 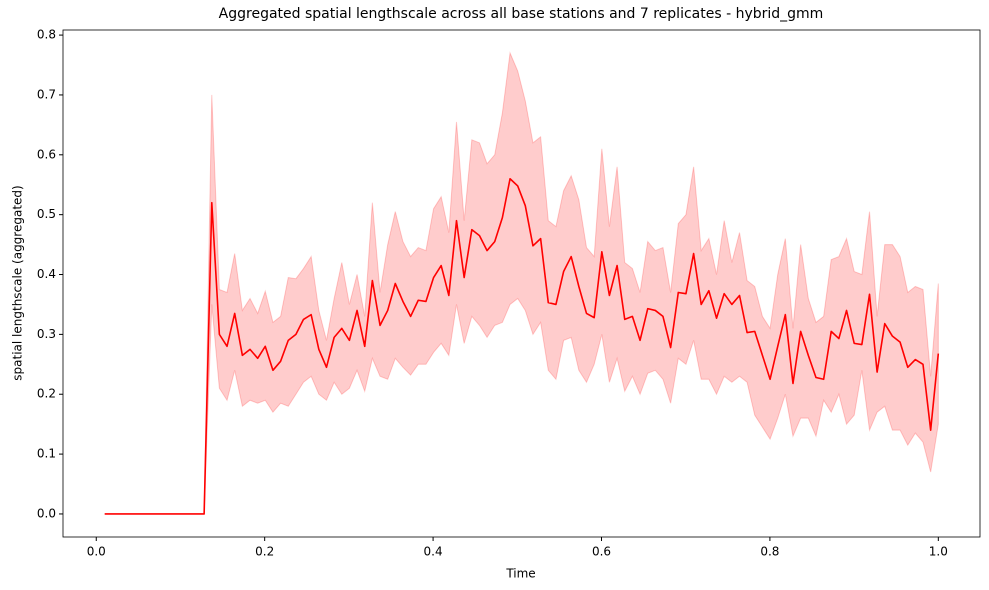 I want to click on y-axis-label: spatial lengthscale (aggregated), so click(x=18, y=282).